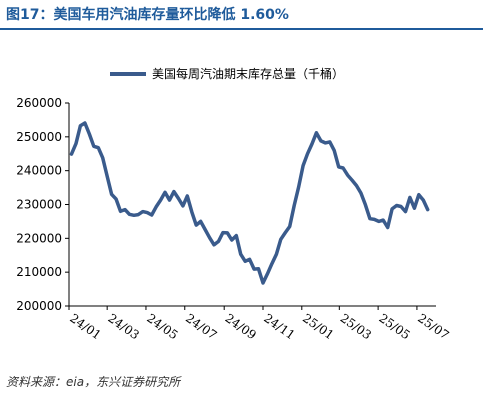 This screenshot has height=400, width=483. I want to click on chart-legend: 美国每周汽油期末库存总量（千桶）, so click(227, 73).